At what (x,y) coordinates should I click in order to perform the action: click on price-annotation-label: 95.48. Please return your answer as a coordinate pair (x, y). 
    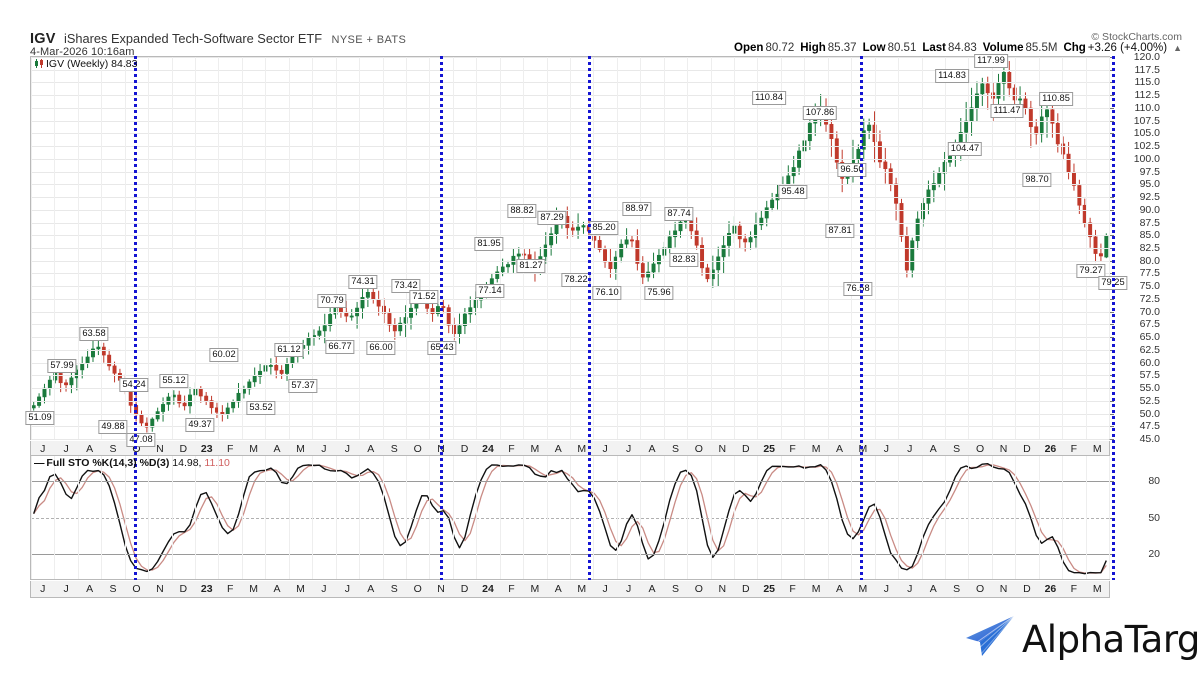
    Looking at the image, I should click on (793, 192).